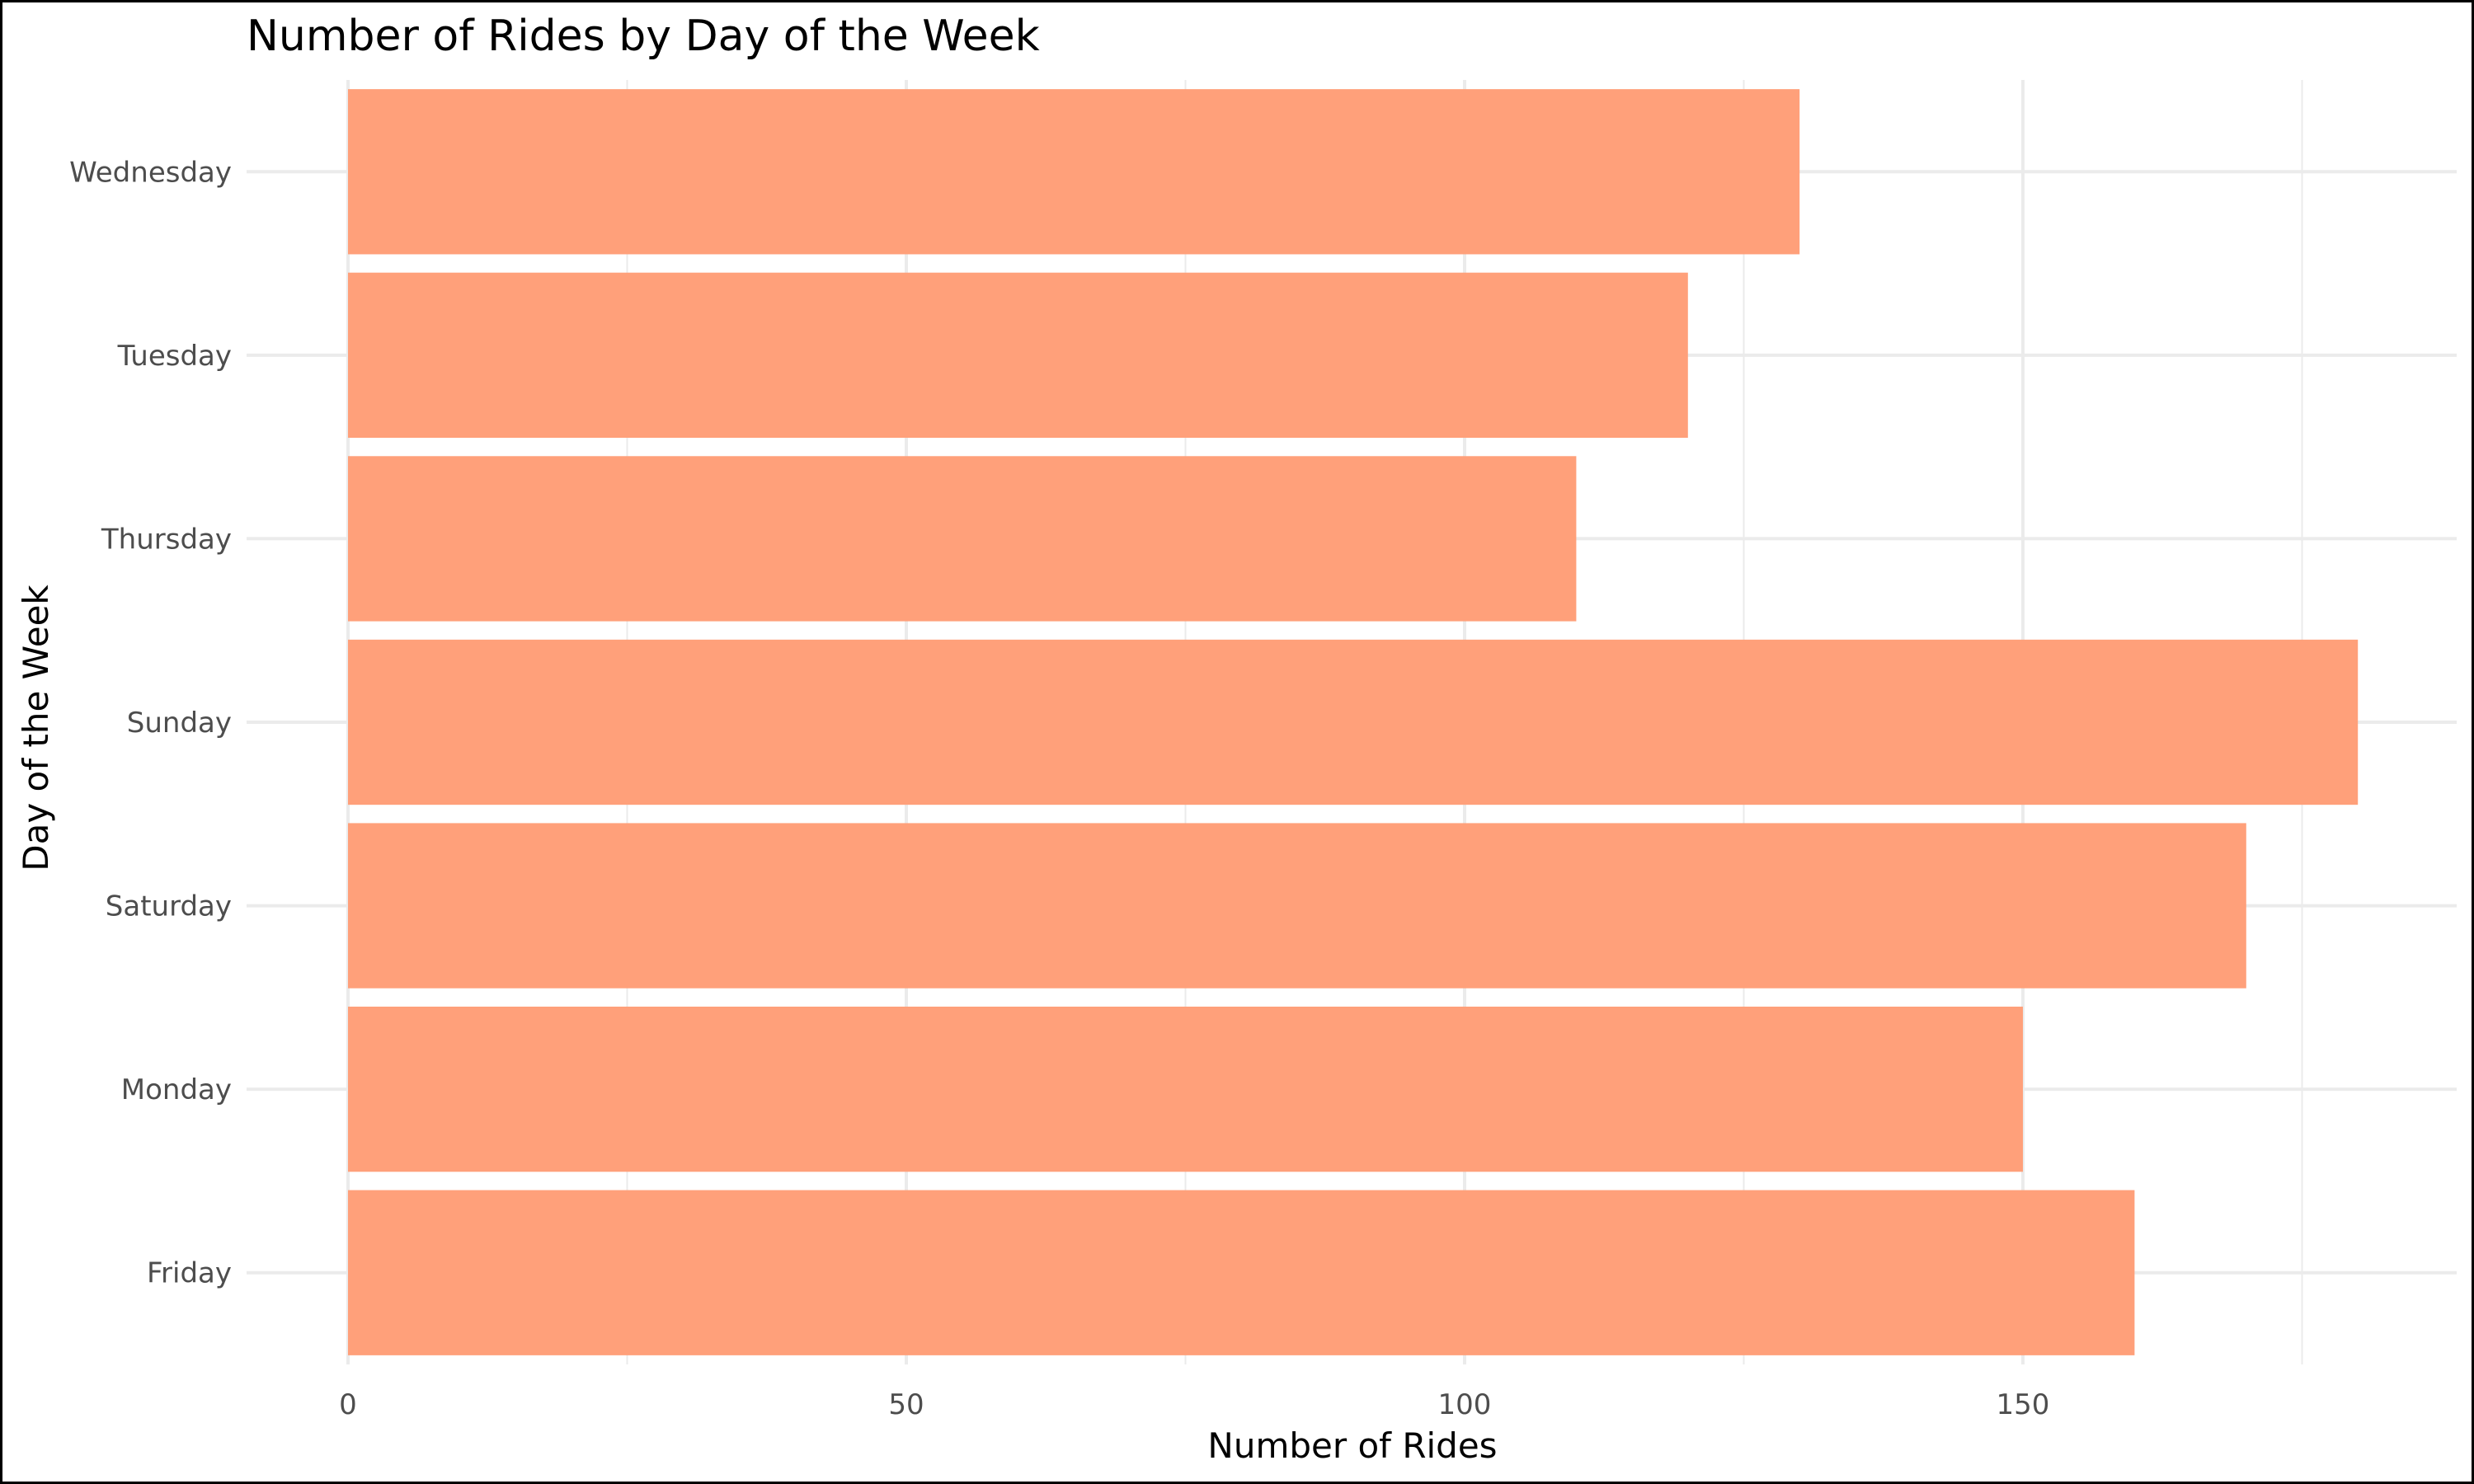 The height and width of the screenshot is (1484, 2474). What do you see at coordinates (1185, 1089) in the screenshot?
I see `bar-monday` at bounding box center [1185, 1089].